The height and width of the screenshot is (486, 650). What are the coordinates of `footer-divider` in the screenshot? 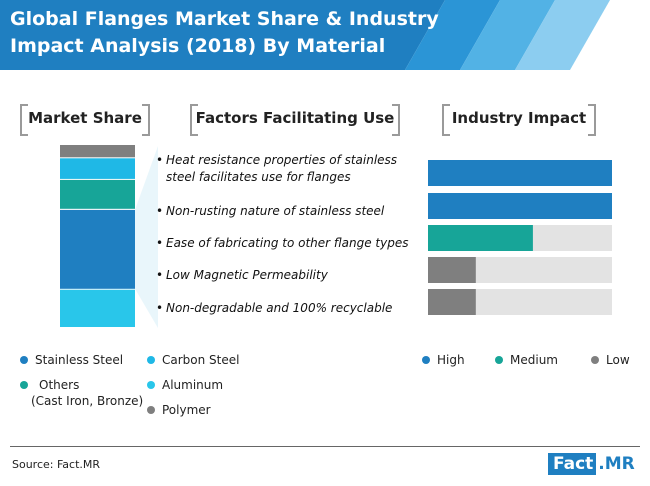 It's located at (325, 446).